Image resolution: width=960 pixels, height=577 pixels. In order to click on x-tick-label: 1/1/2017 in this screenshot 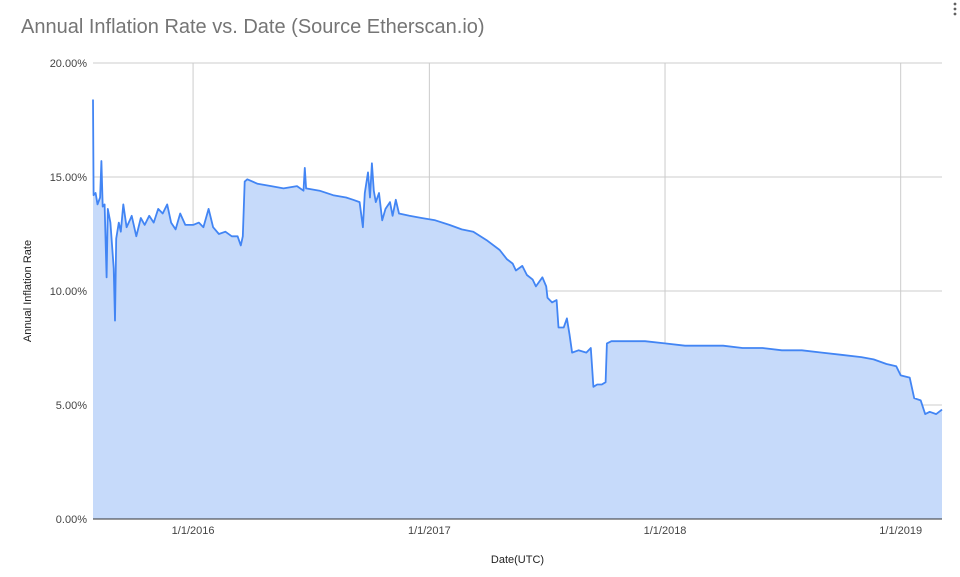, I will do `click(429, 531)`.